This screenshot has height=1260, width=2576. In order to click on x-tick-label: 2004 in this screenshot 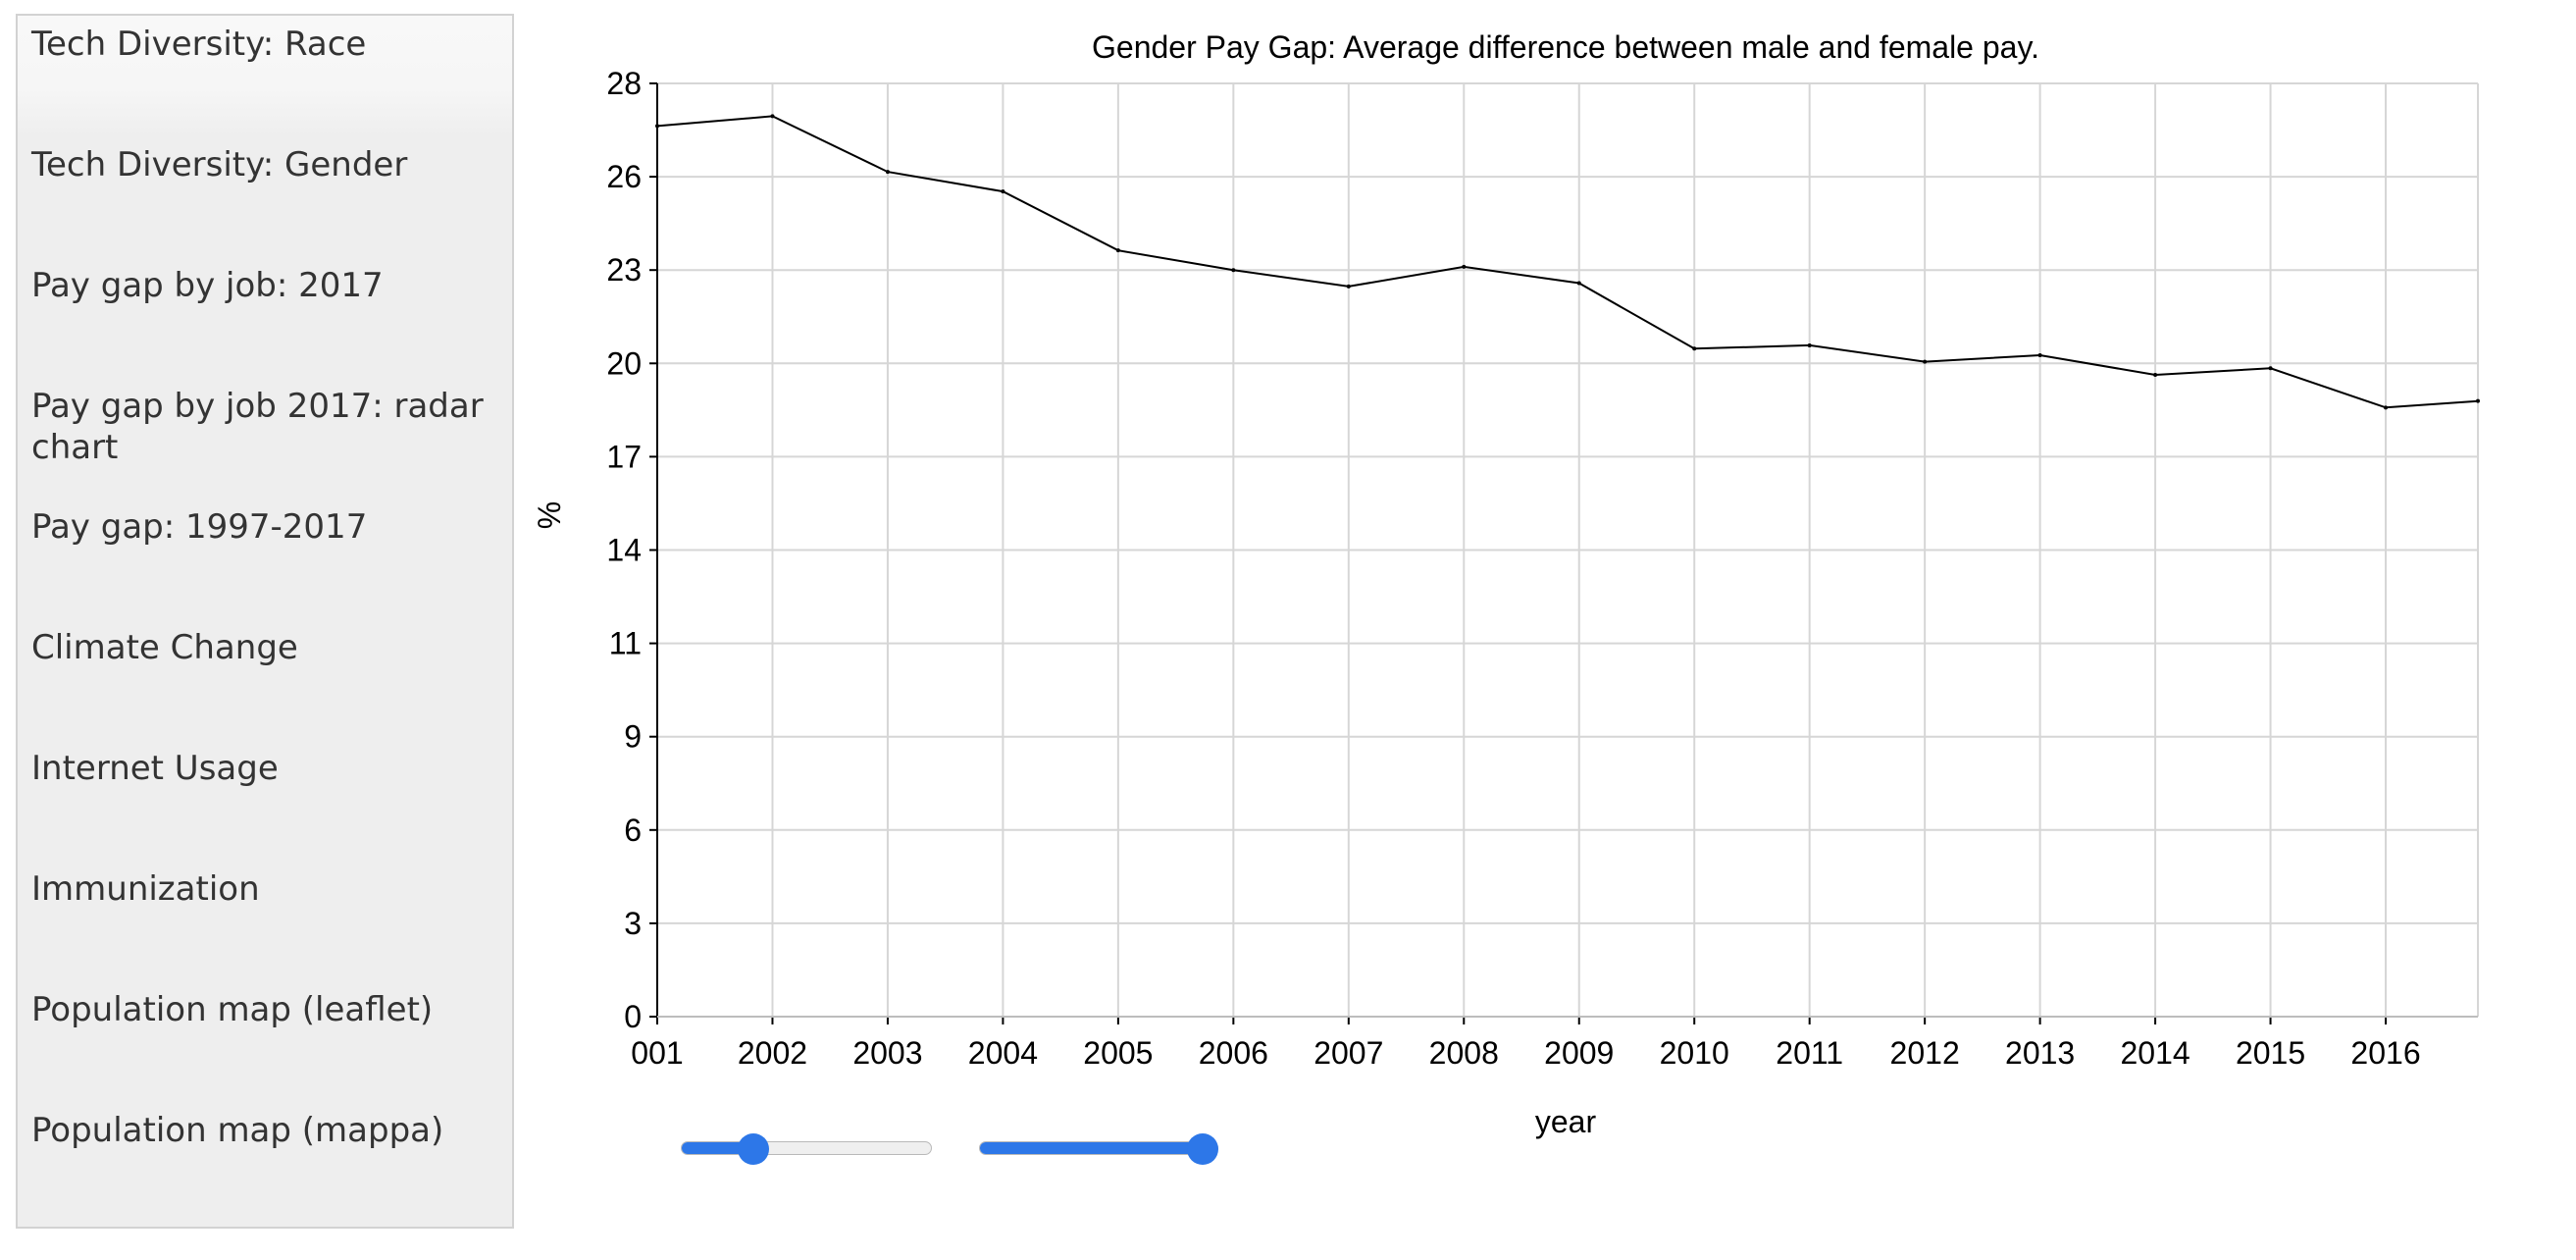, I will do `click(1003, 1053)`.